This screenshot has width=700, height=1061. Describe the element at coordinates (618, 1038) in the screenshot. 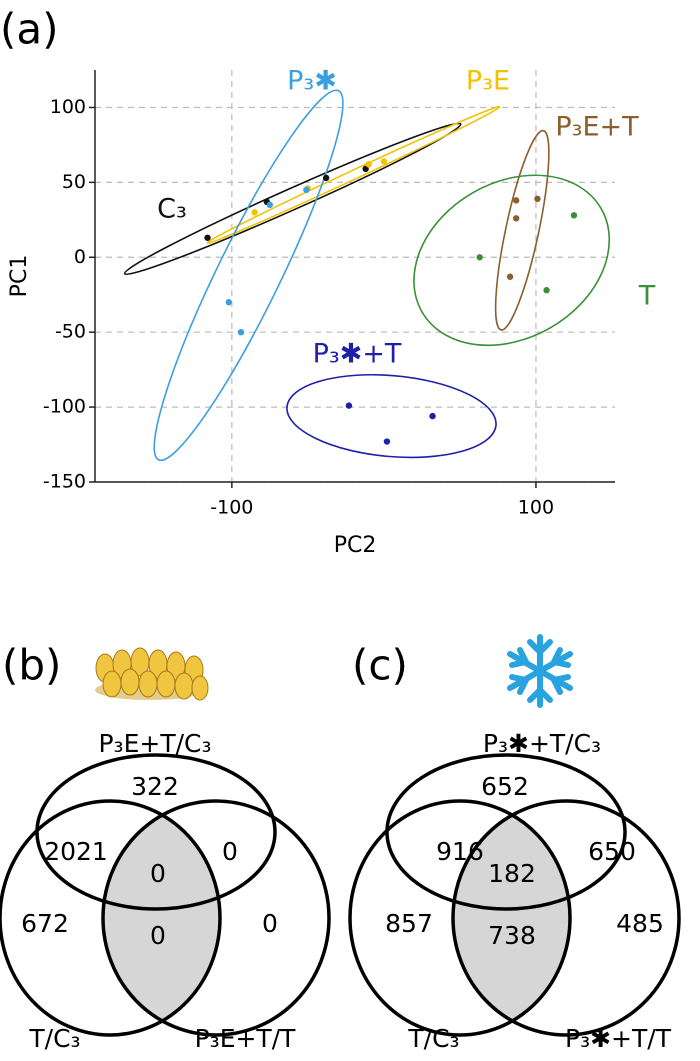

I see `set-label: P₃✱+T/T` at that location.